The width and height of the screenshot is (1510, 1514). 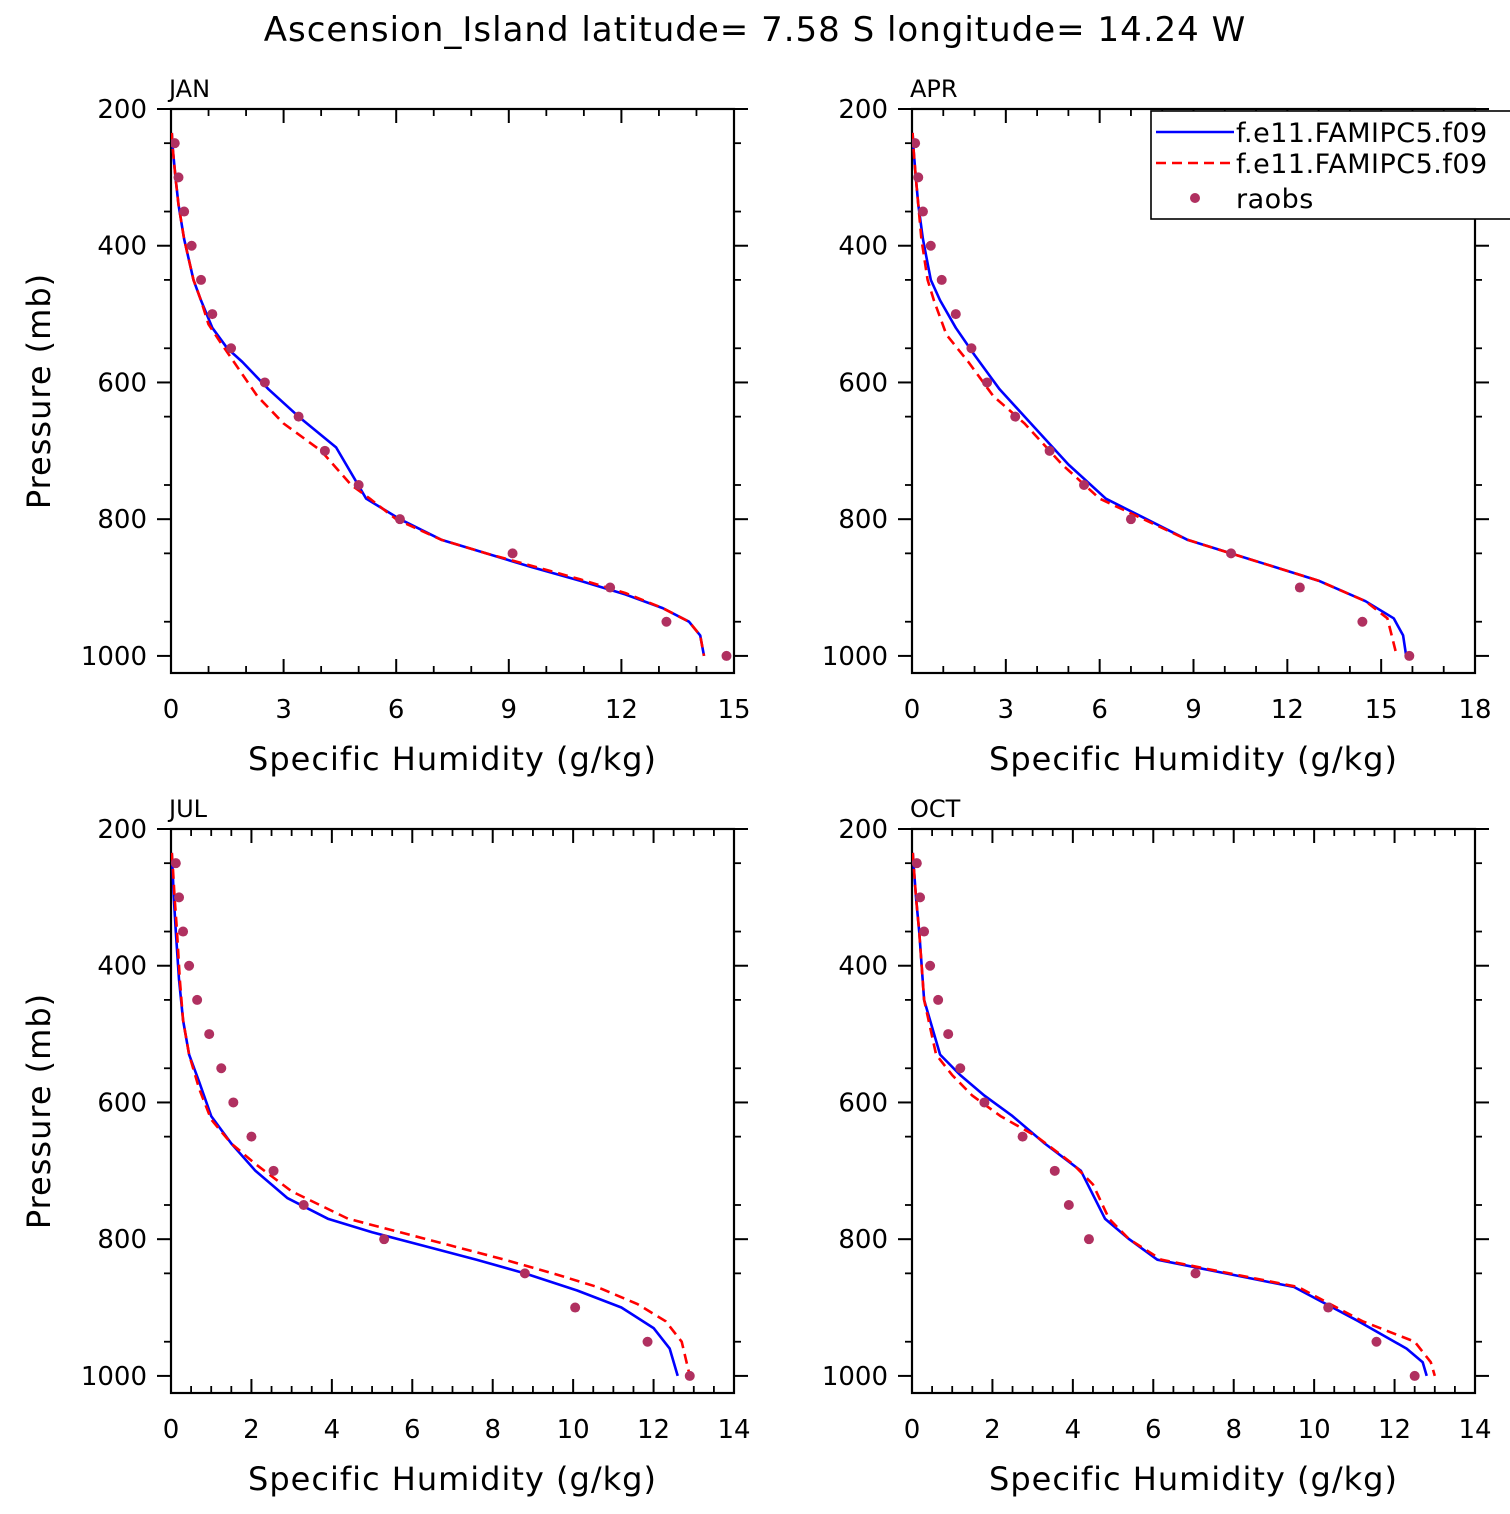 I want to click on panel-label: APR, so click(x=934, y=89).